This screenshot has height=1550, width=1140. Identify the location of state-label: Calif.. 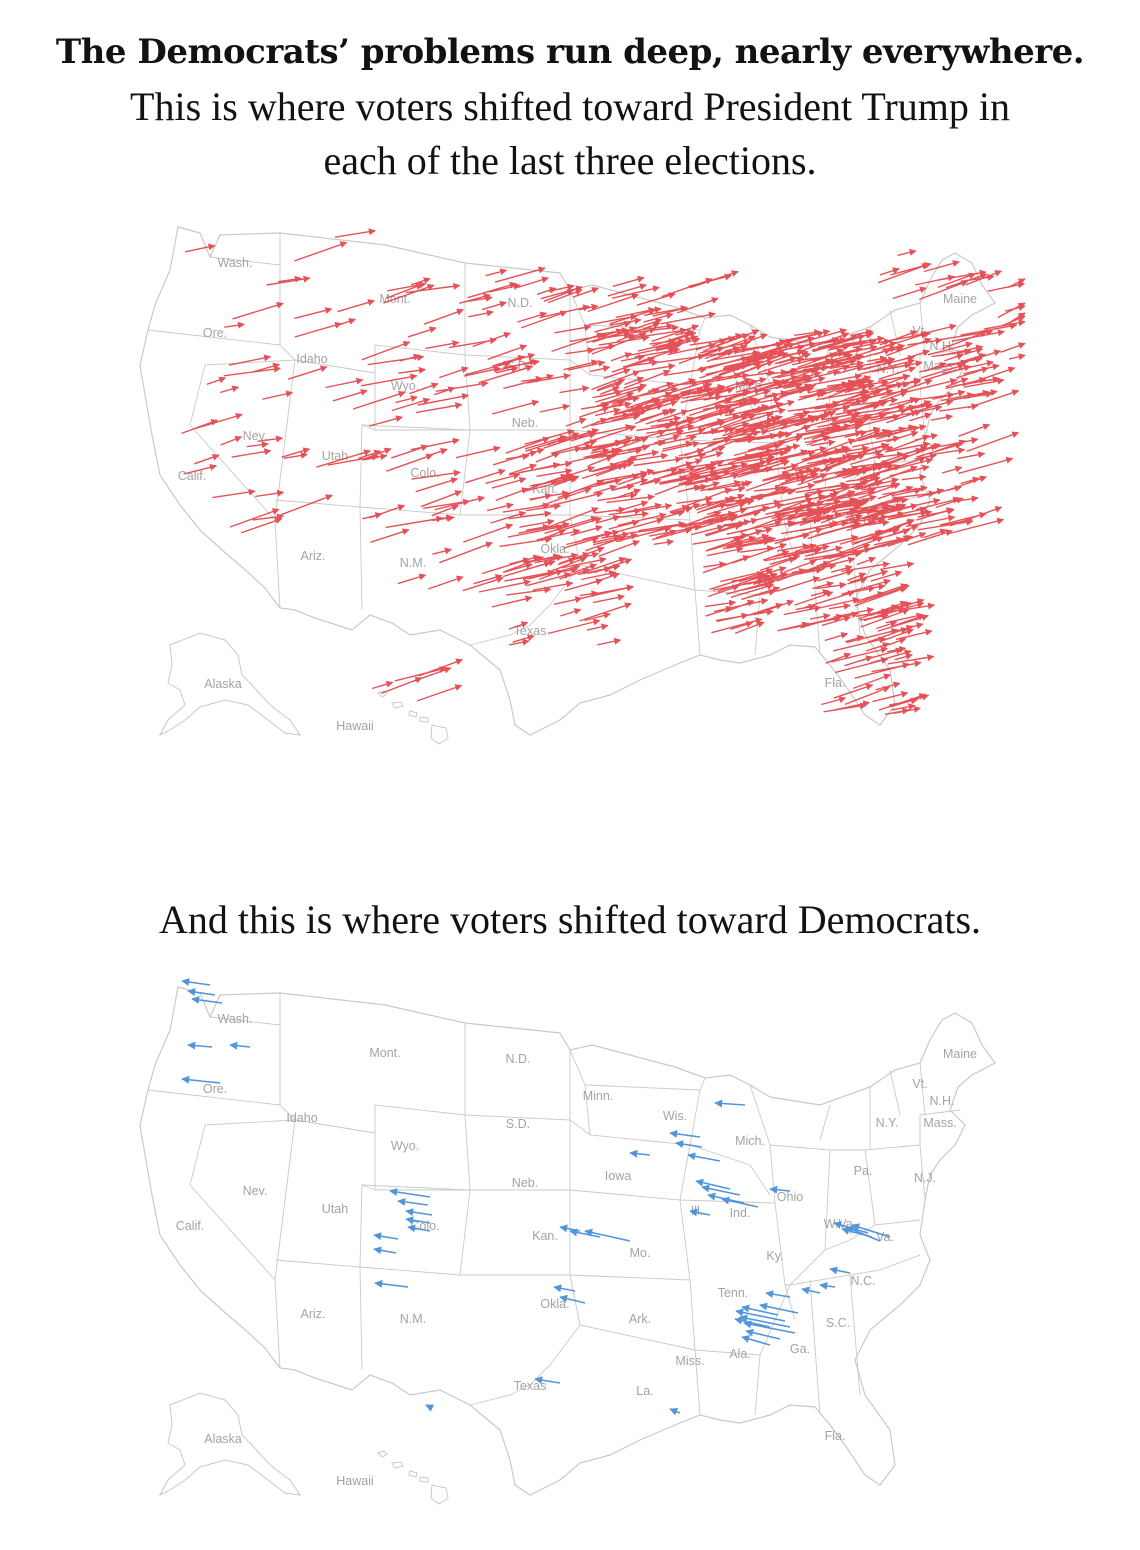
(192, 476).